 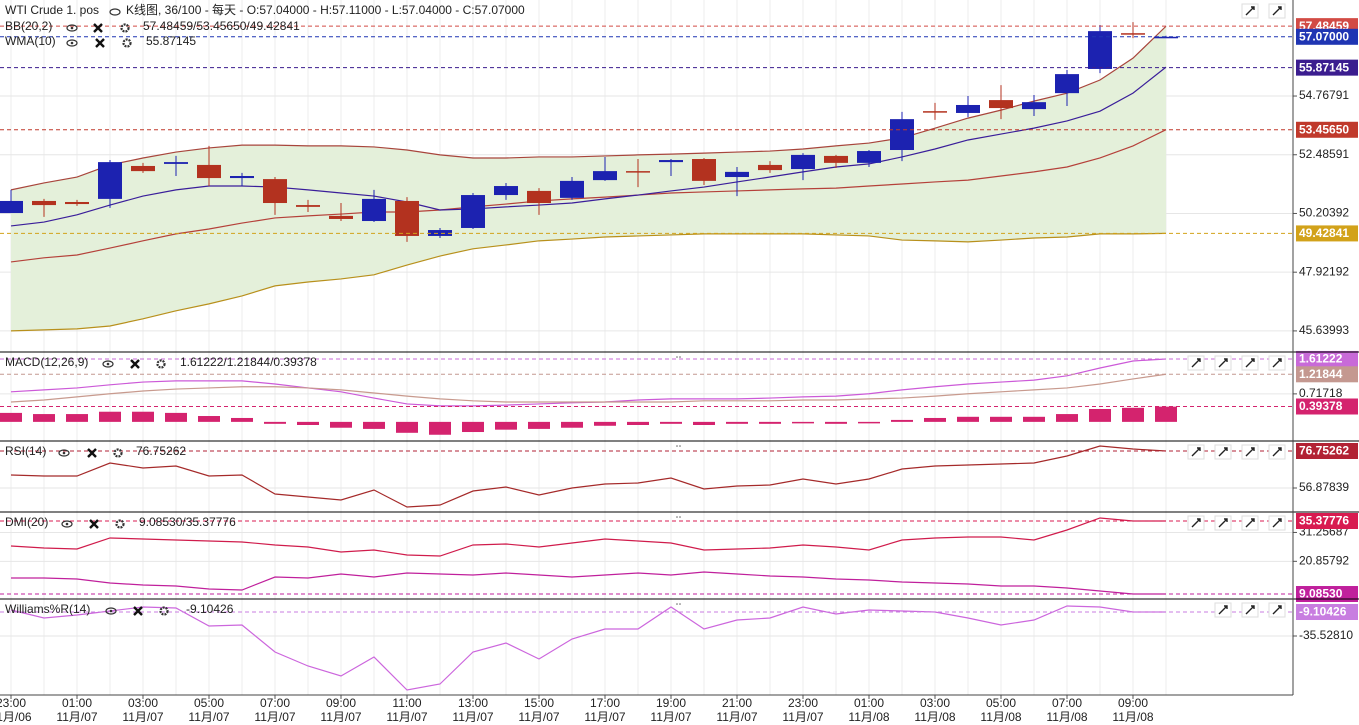 What do you see at coordinates (187, 522) in the screenshot?
I see `indicator-readout: 9.08530/35.37776` at bounding box center [187, 522].